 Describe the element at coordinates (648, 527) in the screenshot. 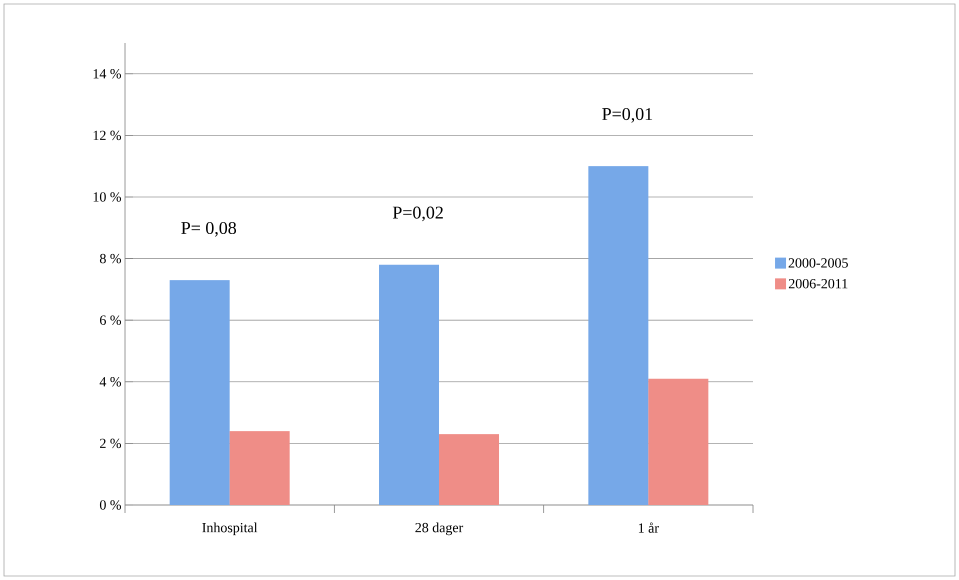

I see `x-tick-label: 1 år` at that location.